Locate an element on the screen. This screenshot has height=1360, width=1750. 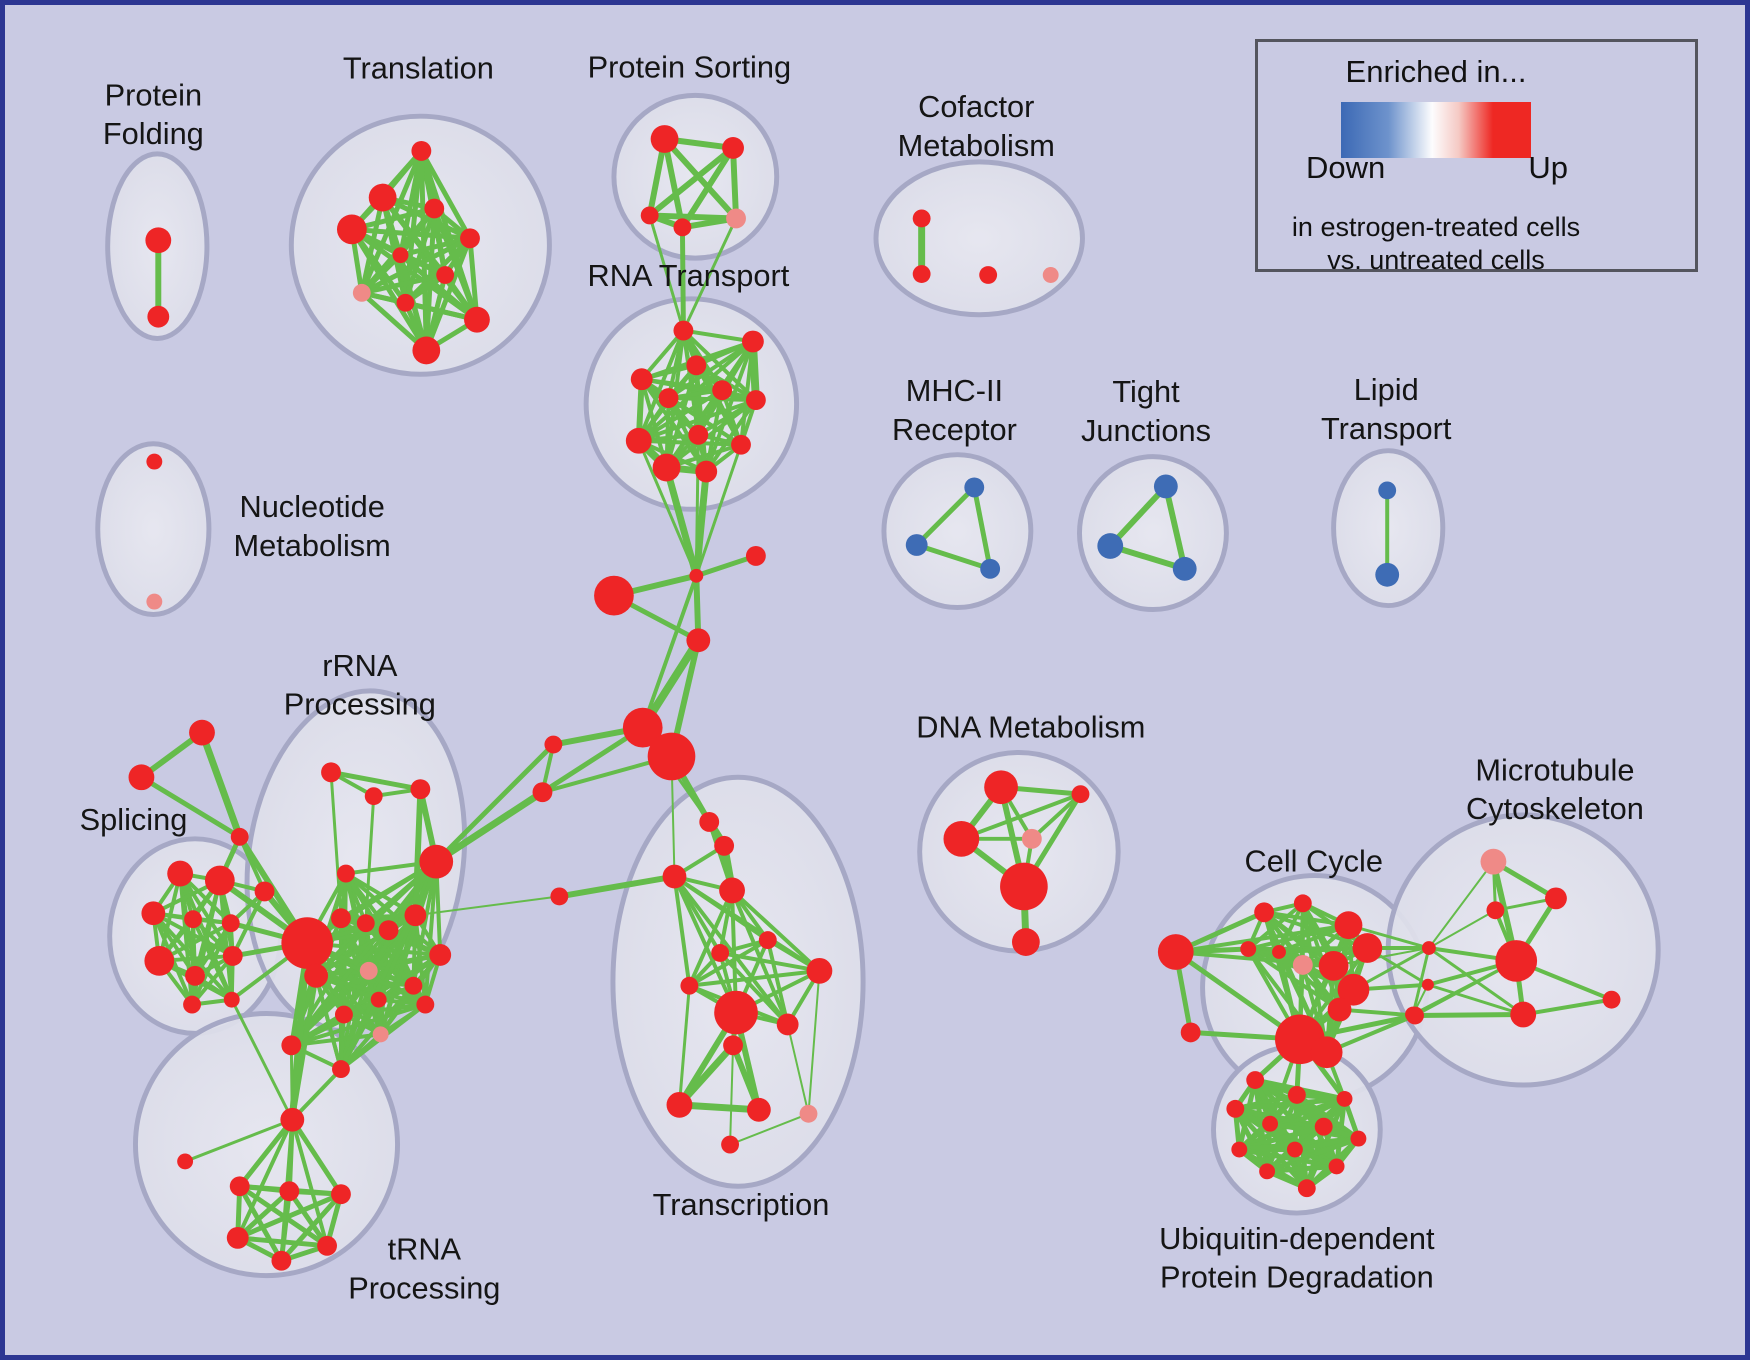
network-node-s2 is located at coordinates (219, 880).